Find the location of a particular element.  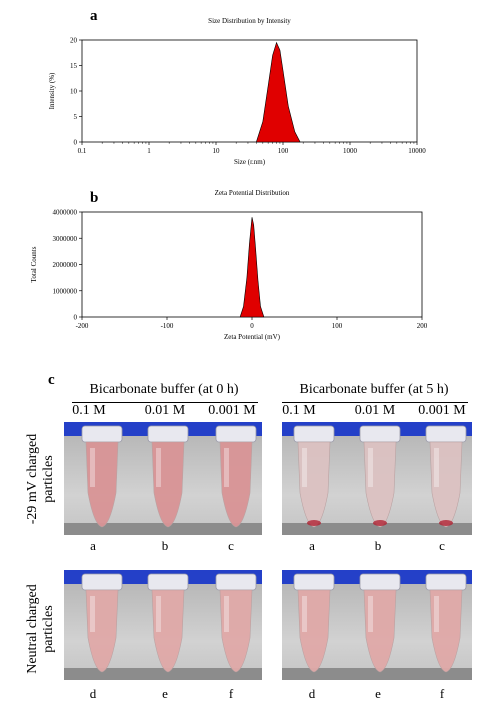

x-tick-label-0-0: 0.1 is located at coordinates (82, 151).